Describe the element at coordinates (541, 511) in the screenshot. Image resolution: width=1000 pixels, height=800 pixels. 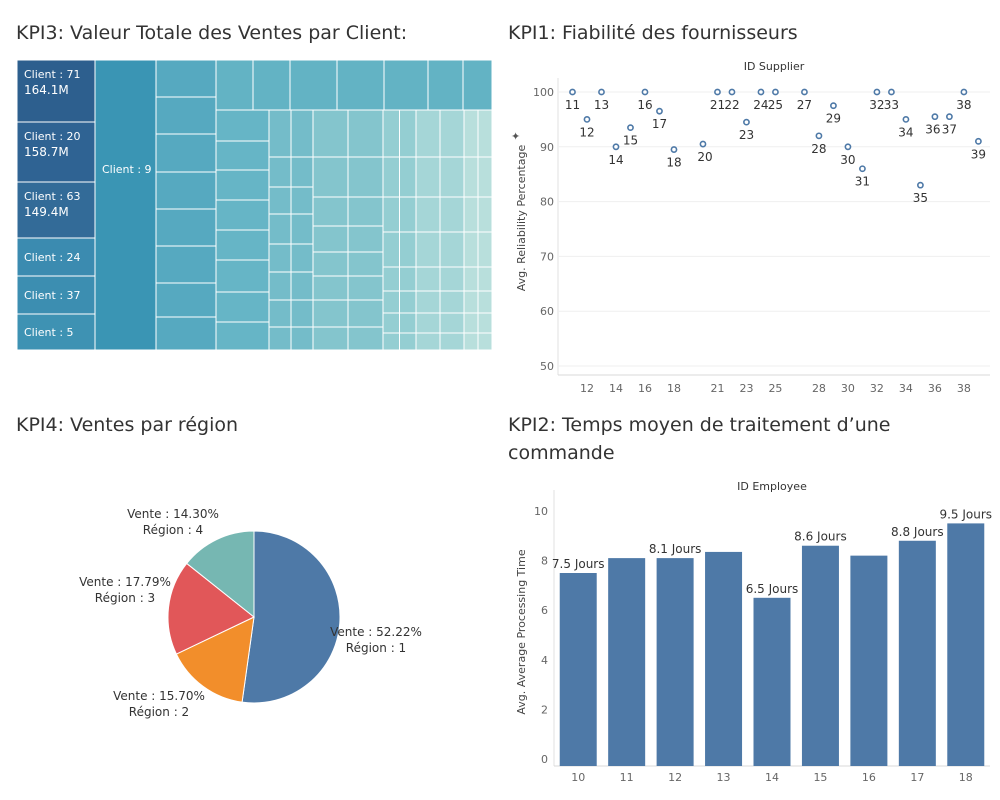
I see `y-tick-label: 10` at that location.